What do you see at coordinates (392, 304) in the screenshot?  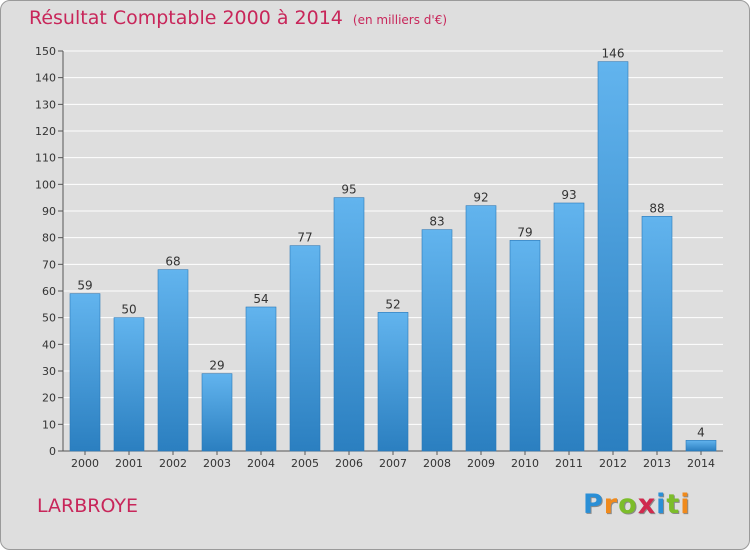 I see `bar-value-label: 52` at bounding box center [392, 304].